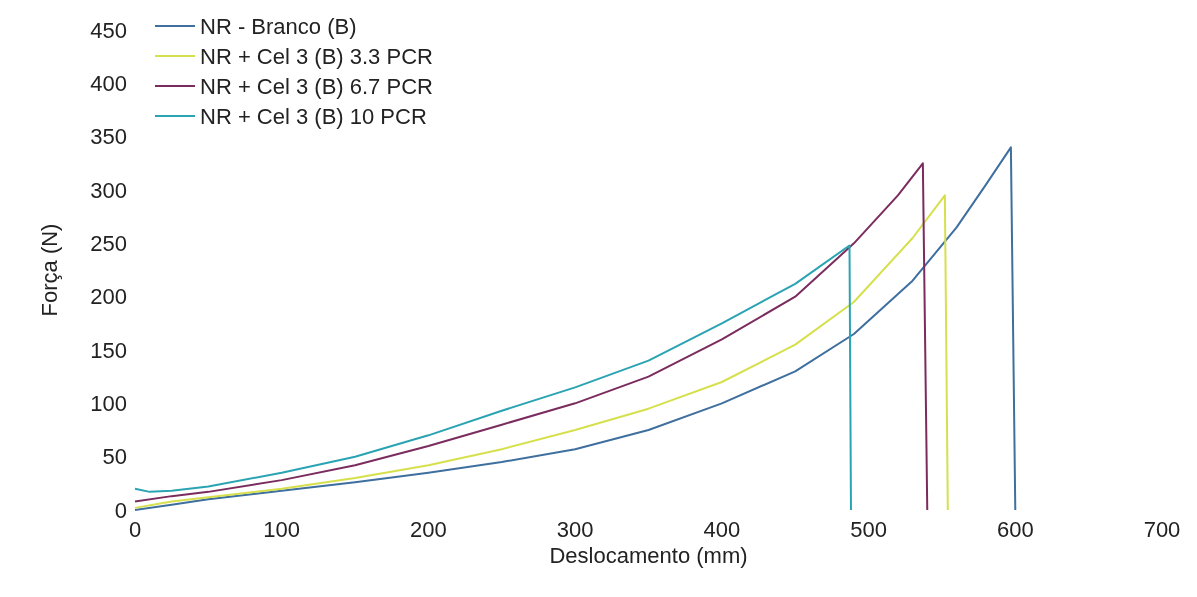 Image resolution: width=1197 pixels, height=597 pixels. Describe the element at coordinates (1162, 529) in the screenshot. I see `x-tick-label: 700` at that location.